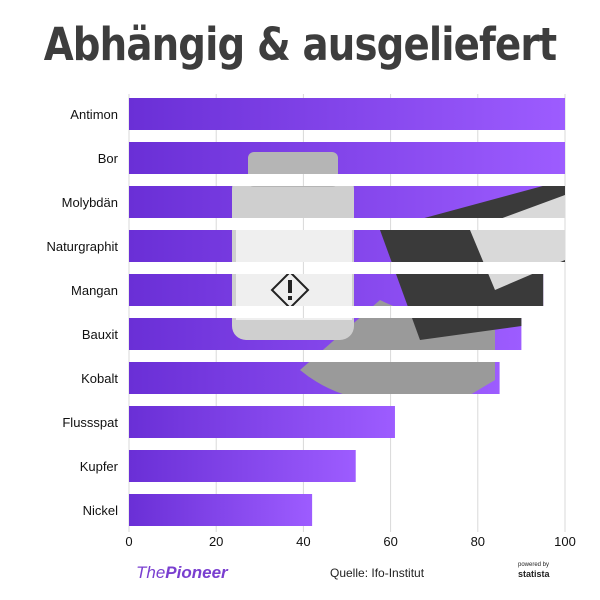 Image resolution: width=600 pixels, height=600 pixels. I want to click on category-label-naturgraphit: Naturgraphit, so click(82, 246).